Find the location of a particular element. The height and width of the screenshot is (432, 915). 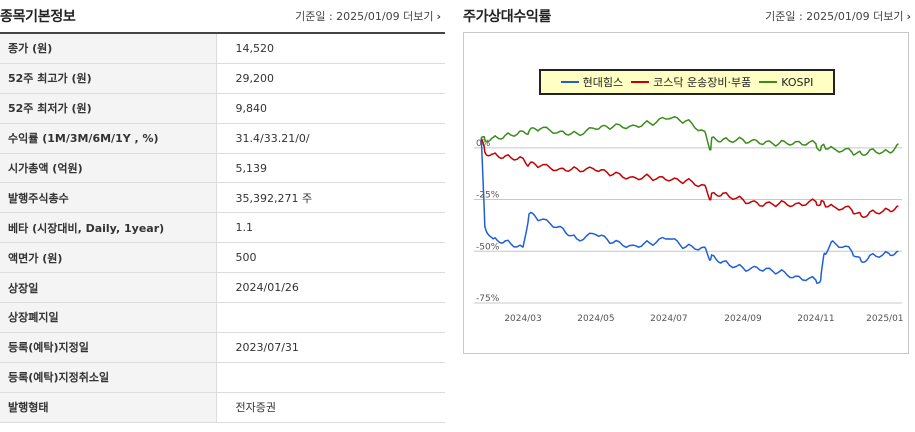

chart-legend: 현대힘스 코스닥 운송장비·부품 KOSPI is located at coordinates (687, 82).